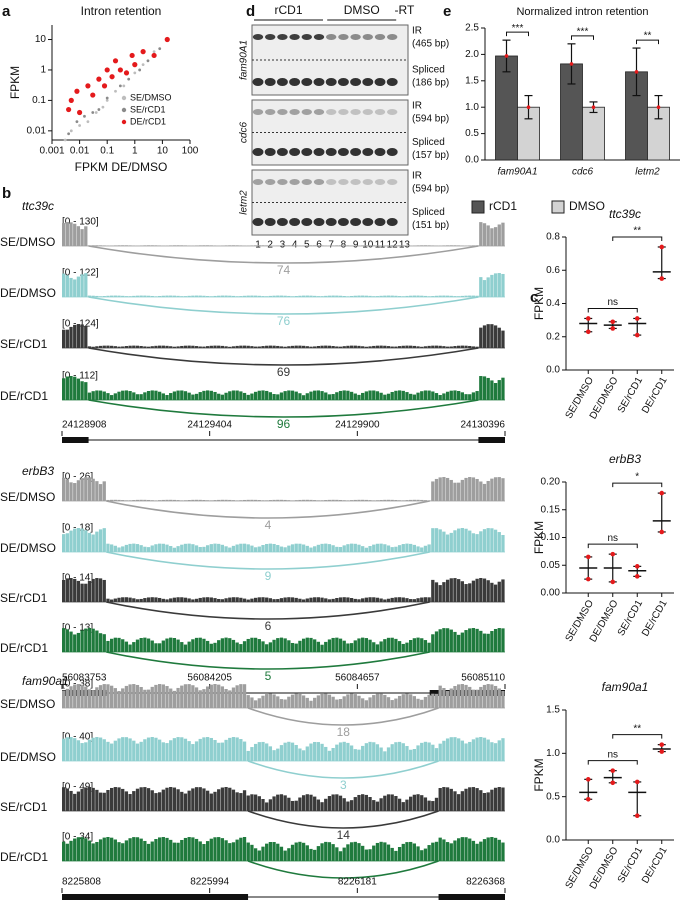  I want to click on significance-label: ns, so click(612, 302).